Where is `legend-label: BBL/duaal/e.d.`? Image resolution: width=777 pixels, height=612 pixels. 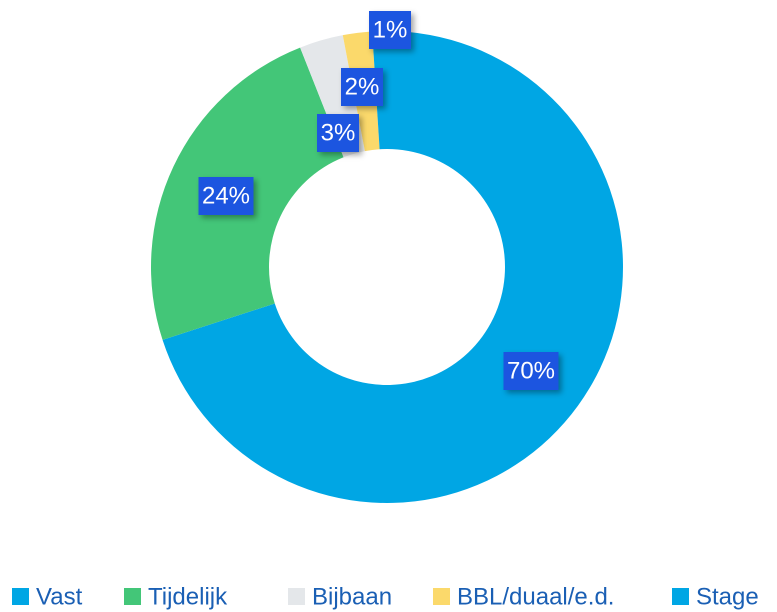
legend-label: BBL/duaal/e.d. is located at coordinates (535, 596).